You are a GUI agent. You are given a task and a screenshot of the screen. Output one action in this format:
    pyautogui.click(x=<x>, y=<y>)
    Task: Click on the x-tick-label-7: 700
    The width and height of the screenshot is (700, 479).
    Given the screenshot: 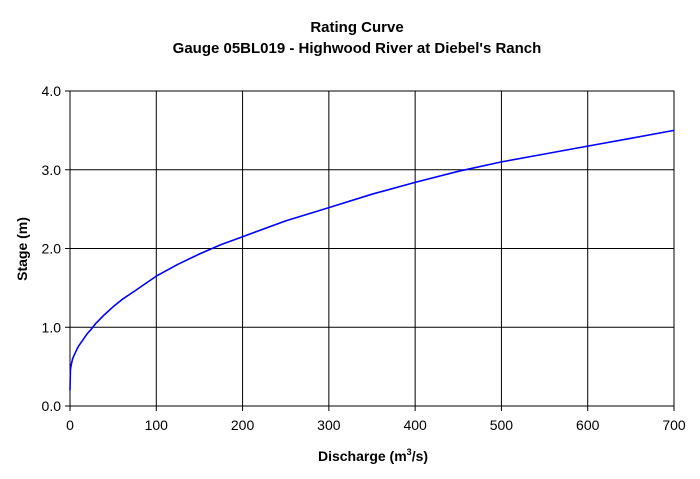 What is the action you would take?
    pyautogui.click(x=674, y=425)
    